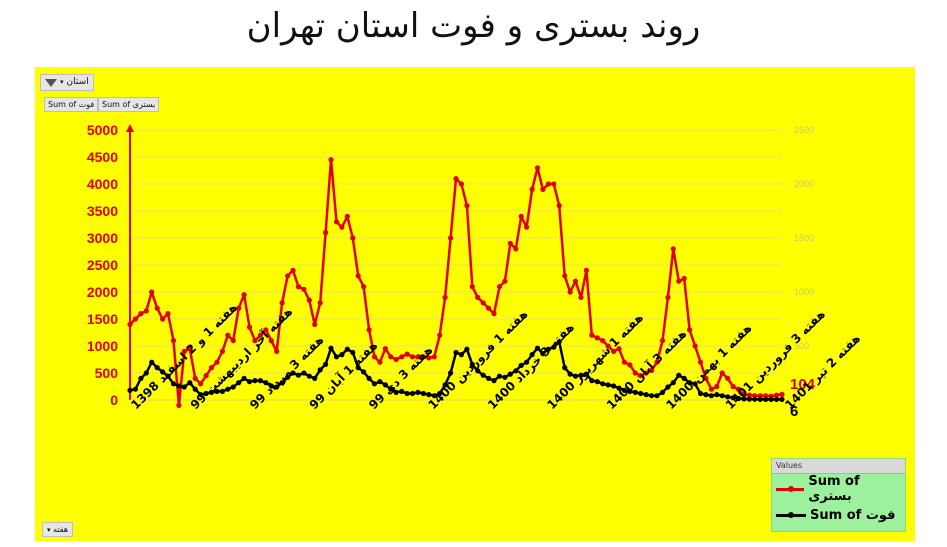 The image size is (947, 547). What do you see at coordinates (71, 104) in the screenshot?
I see `value-button-deaths: Sum of فوت` at bounding box center [71, 104].